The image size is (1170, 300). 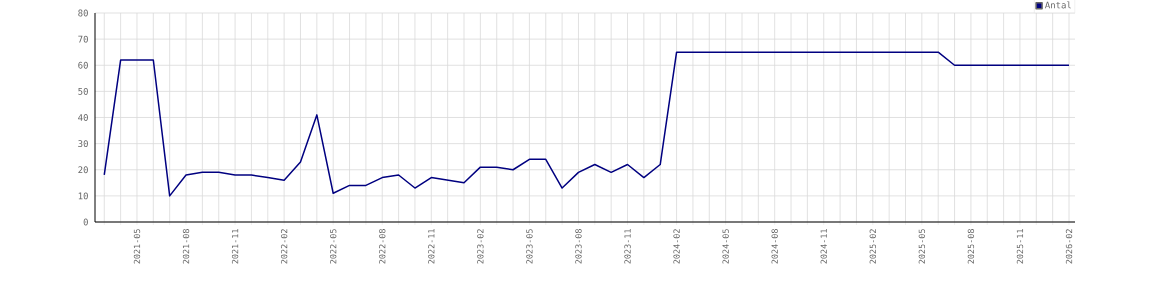 I want to click on x-tick-label: 2023-05, so click(x=529, y=246).